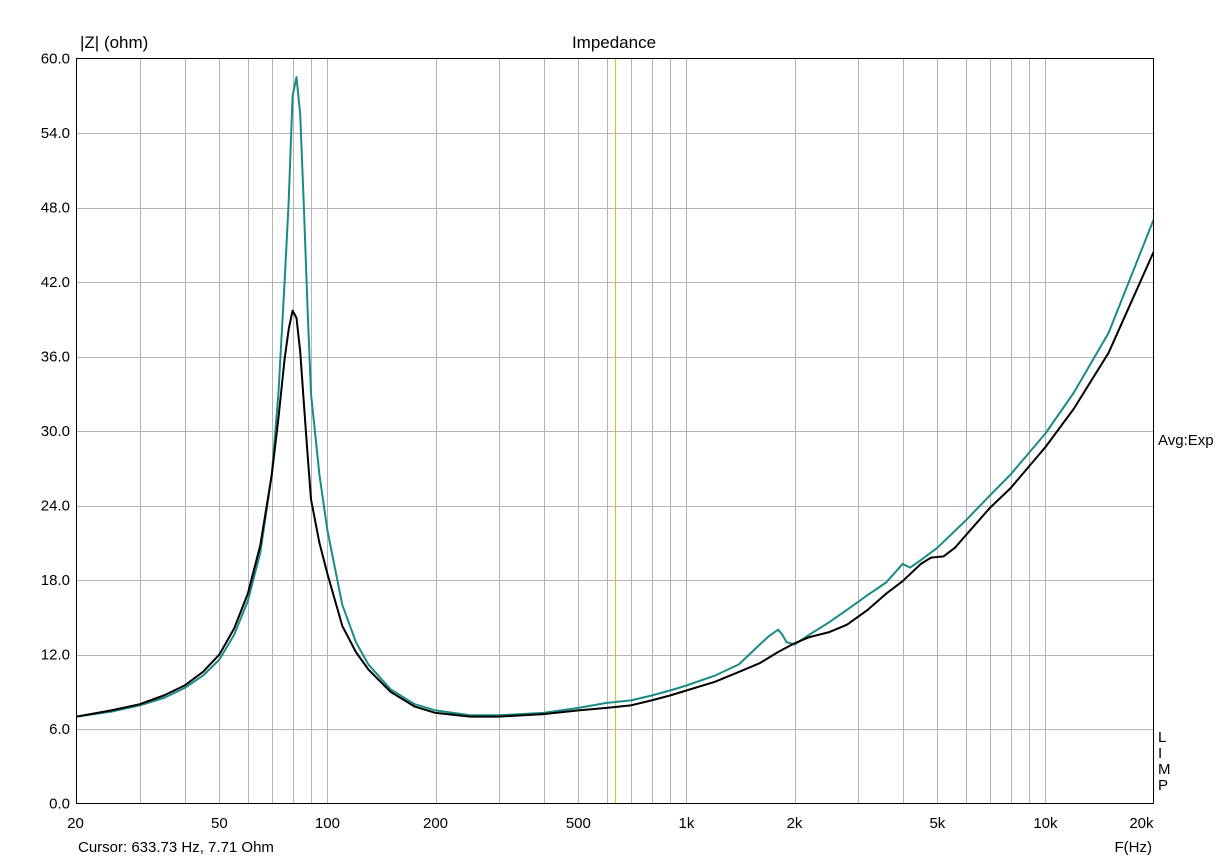 The image size is (1228, 860). I want to click on limp-letter: P, so click(1163, 785).